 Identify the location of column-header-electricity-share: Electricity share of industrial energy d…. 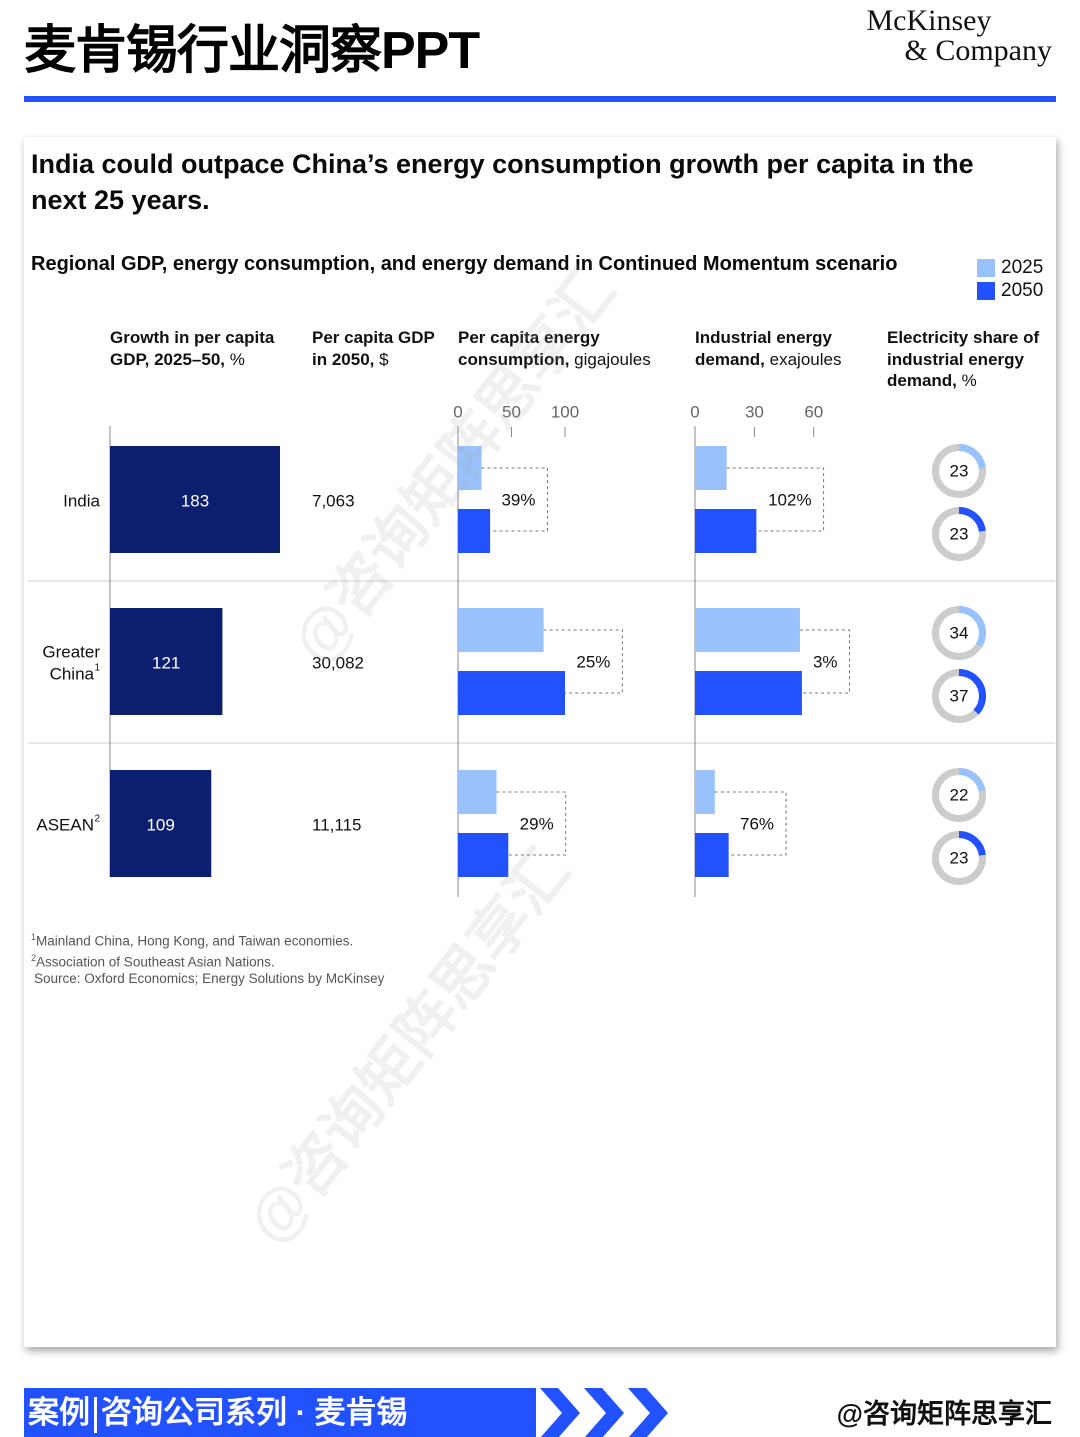
(963, 359).